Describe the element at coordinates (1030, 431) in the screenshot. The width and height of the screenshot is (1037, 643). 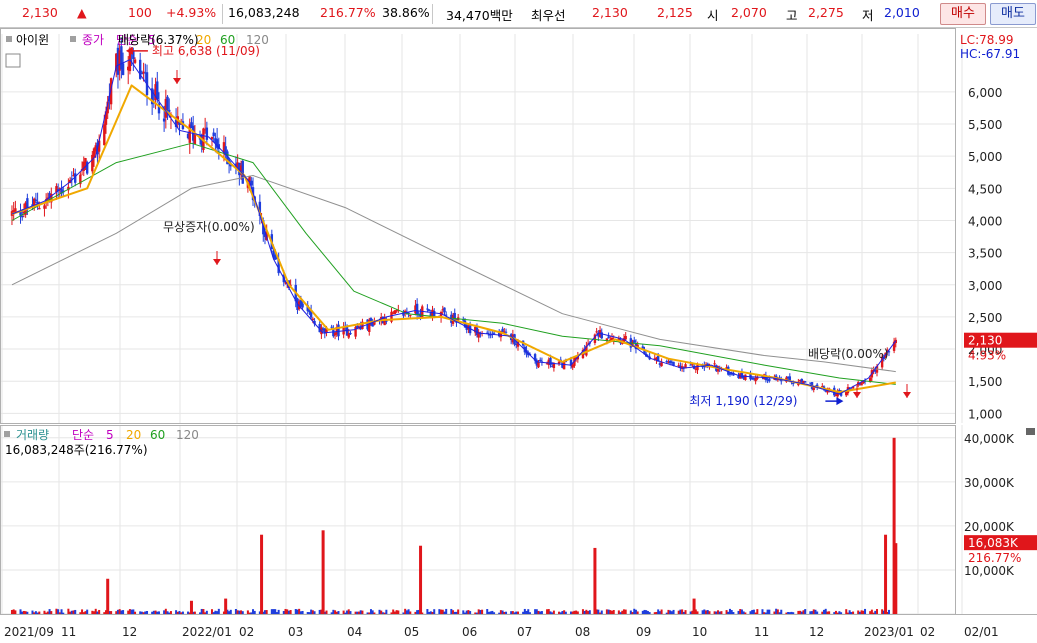
I see `panel-toggle-icon` at that location.